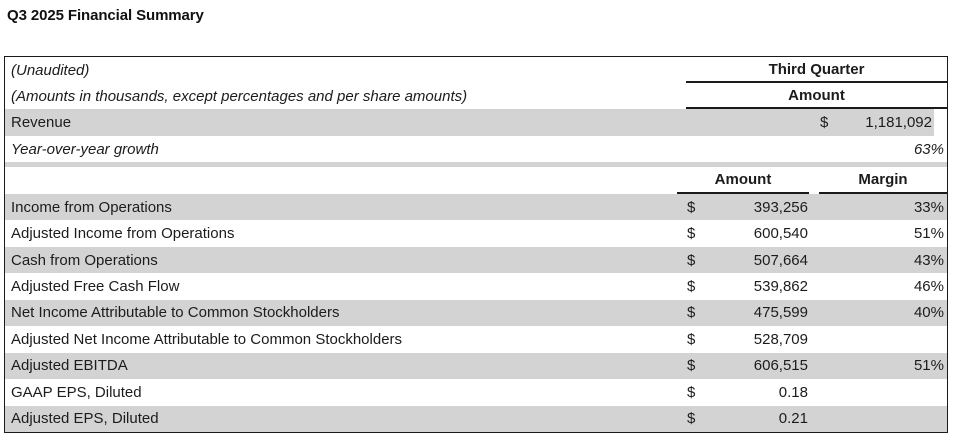 Image resolution: width=953 pixels, height=437 pixels. What do you see at coordinates (780, 366) in the screenshot?
I see `row-amount: 606,515` at bounding box center [780, 366].